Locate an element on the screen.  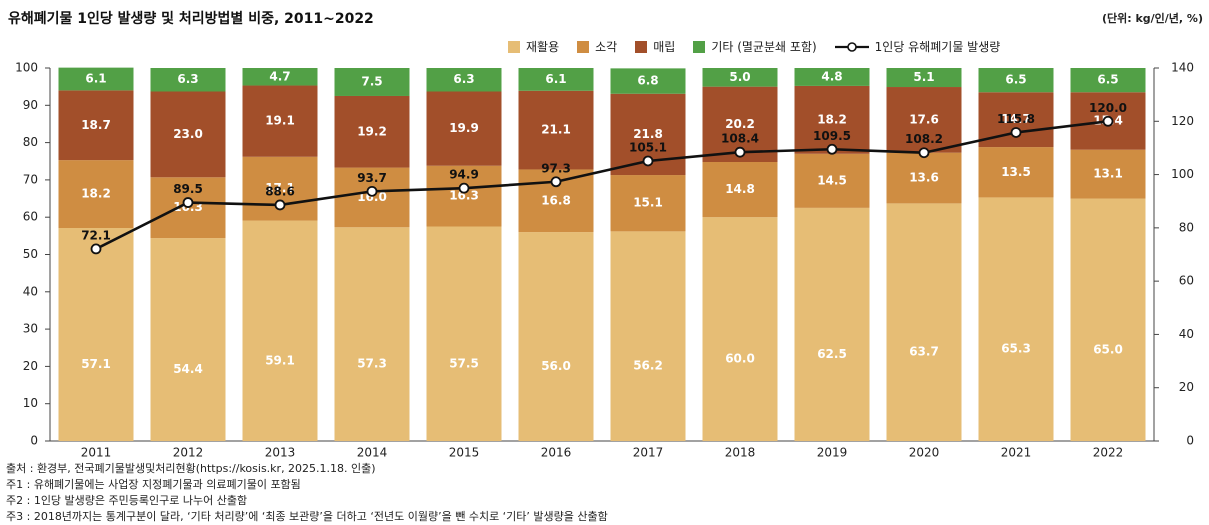
bar-segment-0-2018 is located at coordinates (740, 329).